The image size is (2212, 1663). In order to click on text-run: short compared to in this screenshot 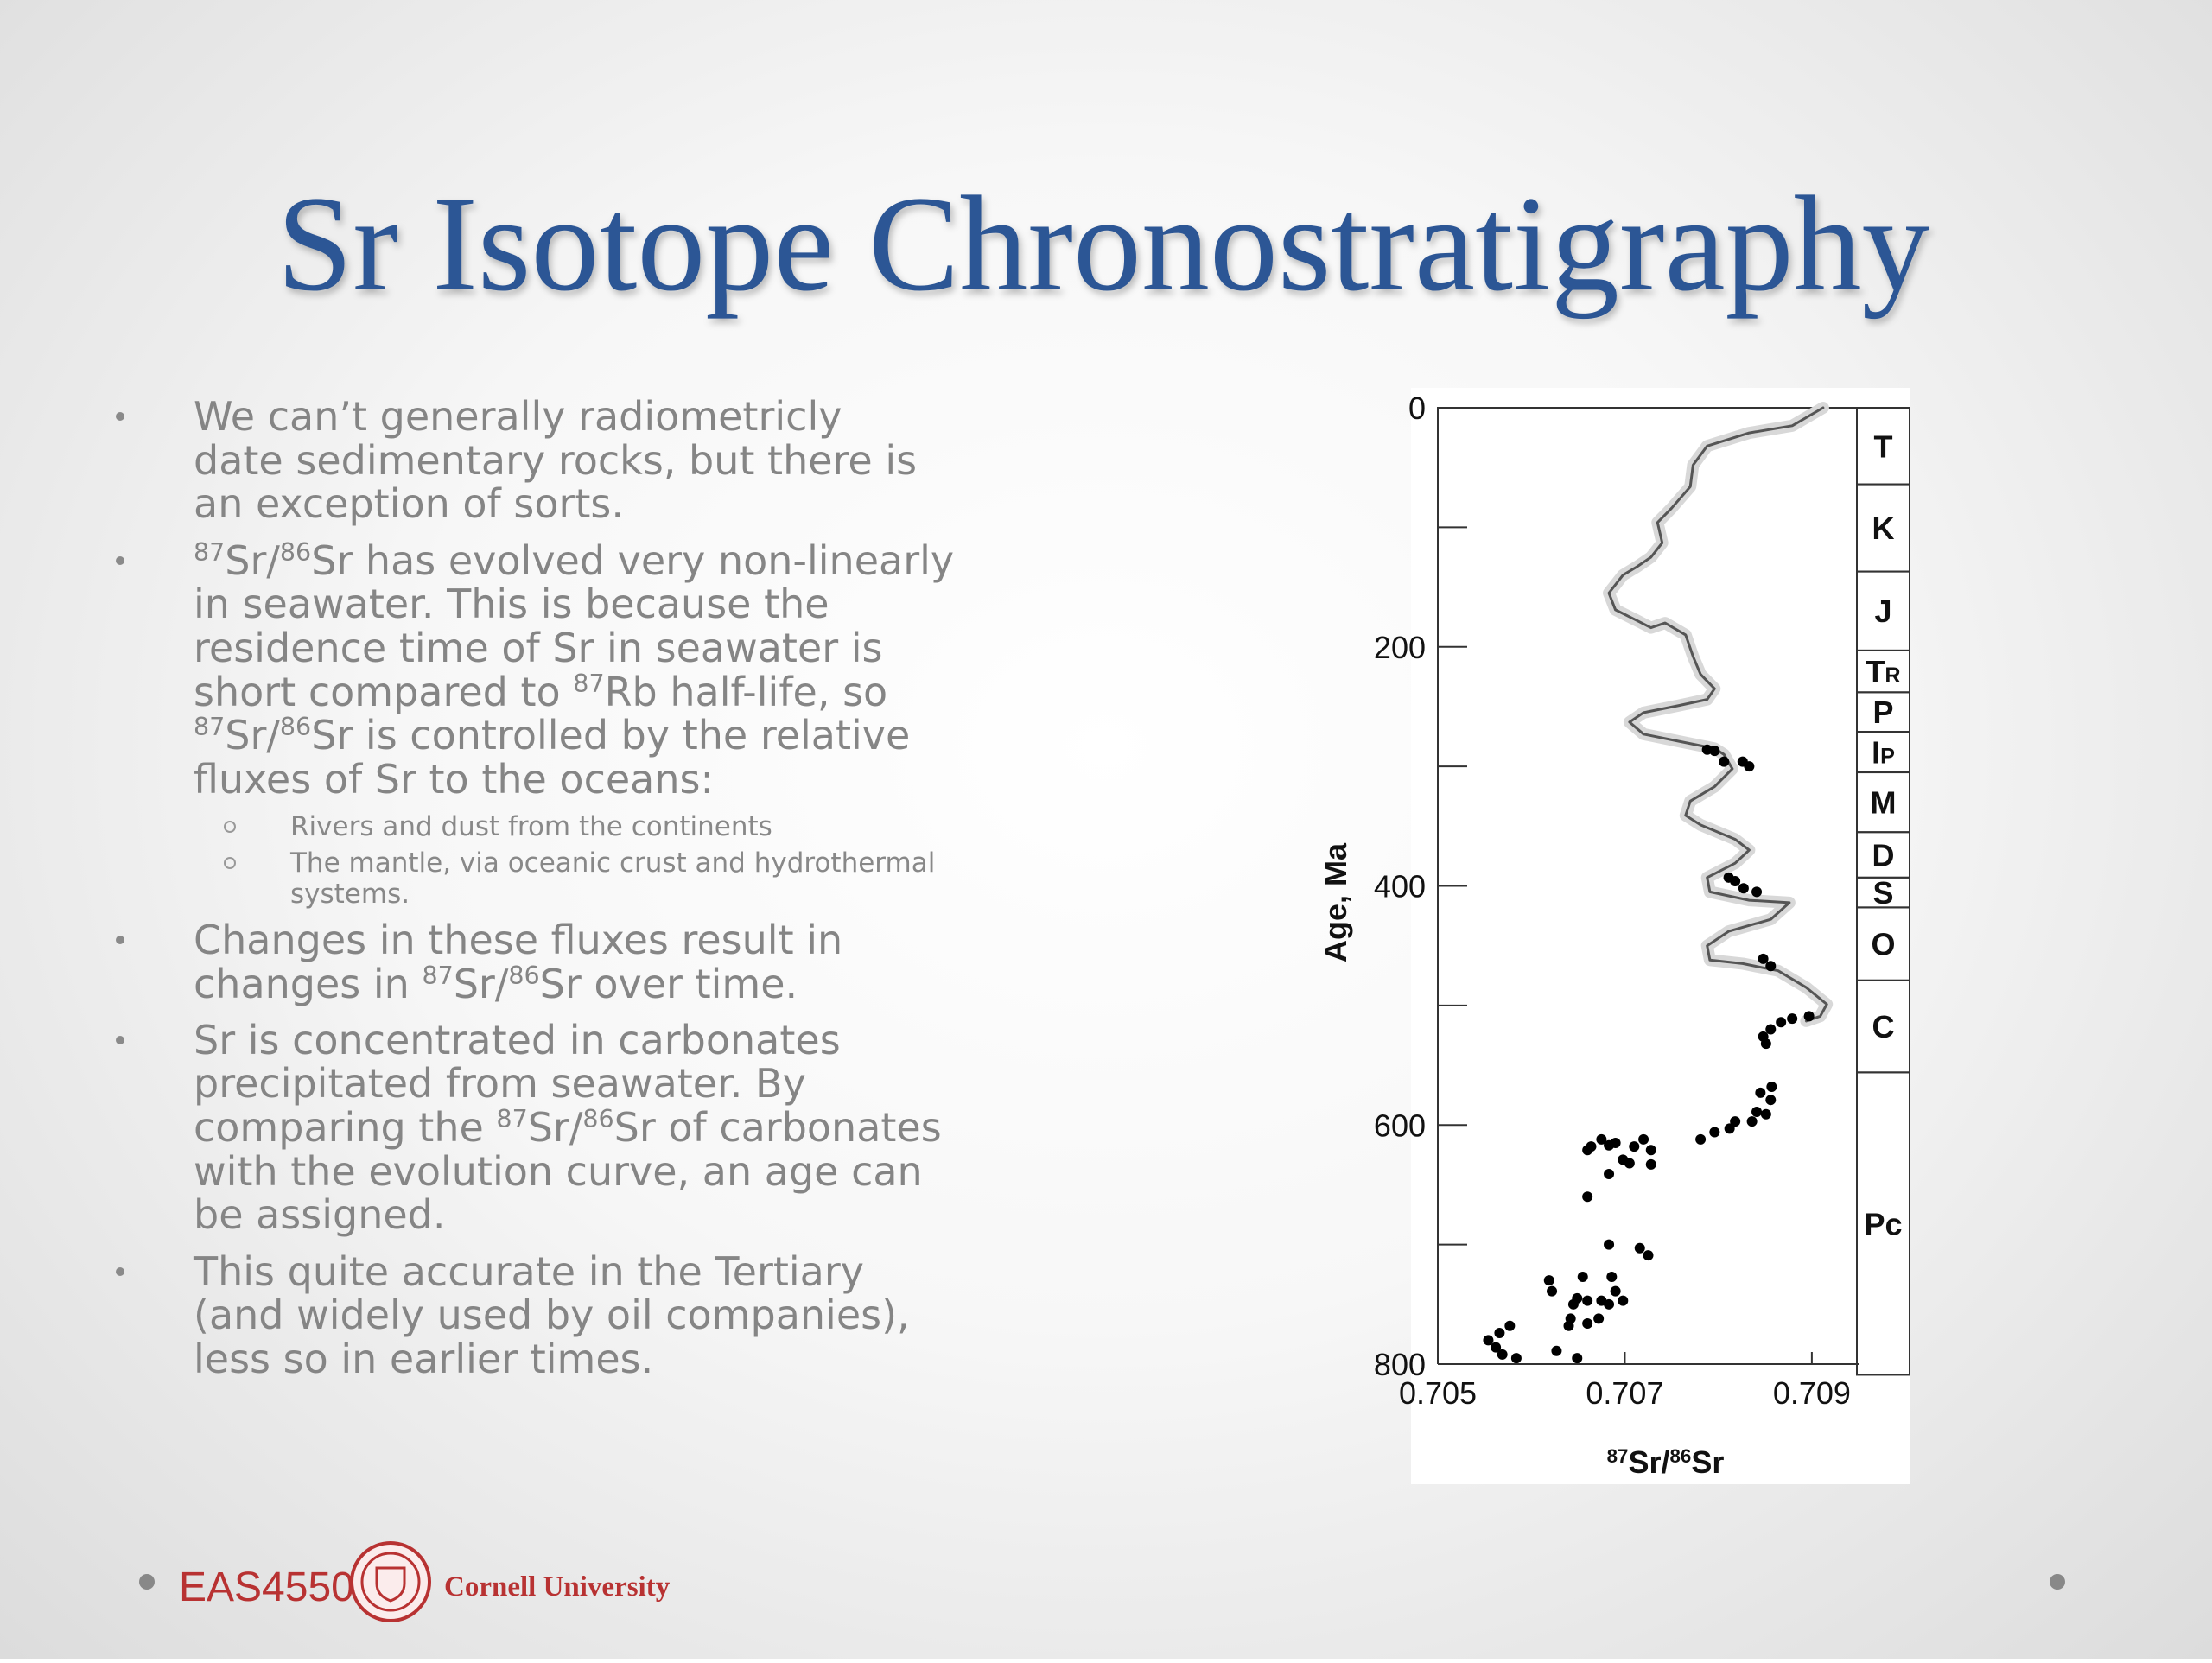, I will do `click(383, 692)`.